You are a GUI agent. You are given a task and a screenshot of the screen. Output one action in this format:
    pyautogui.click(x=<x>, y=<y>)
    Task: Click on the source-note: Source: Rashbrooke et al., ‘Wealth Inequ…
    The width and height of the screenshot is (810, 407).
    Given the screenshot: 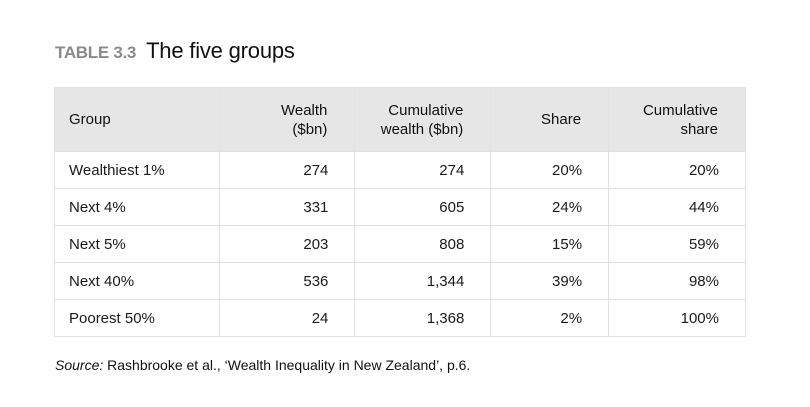 What is the action you would take?
    pyautogui.click(x=262, y=365)
    